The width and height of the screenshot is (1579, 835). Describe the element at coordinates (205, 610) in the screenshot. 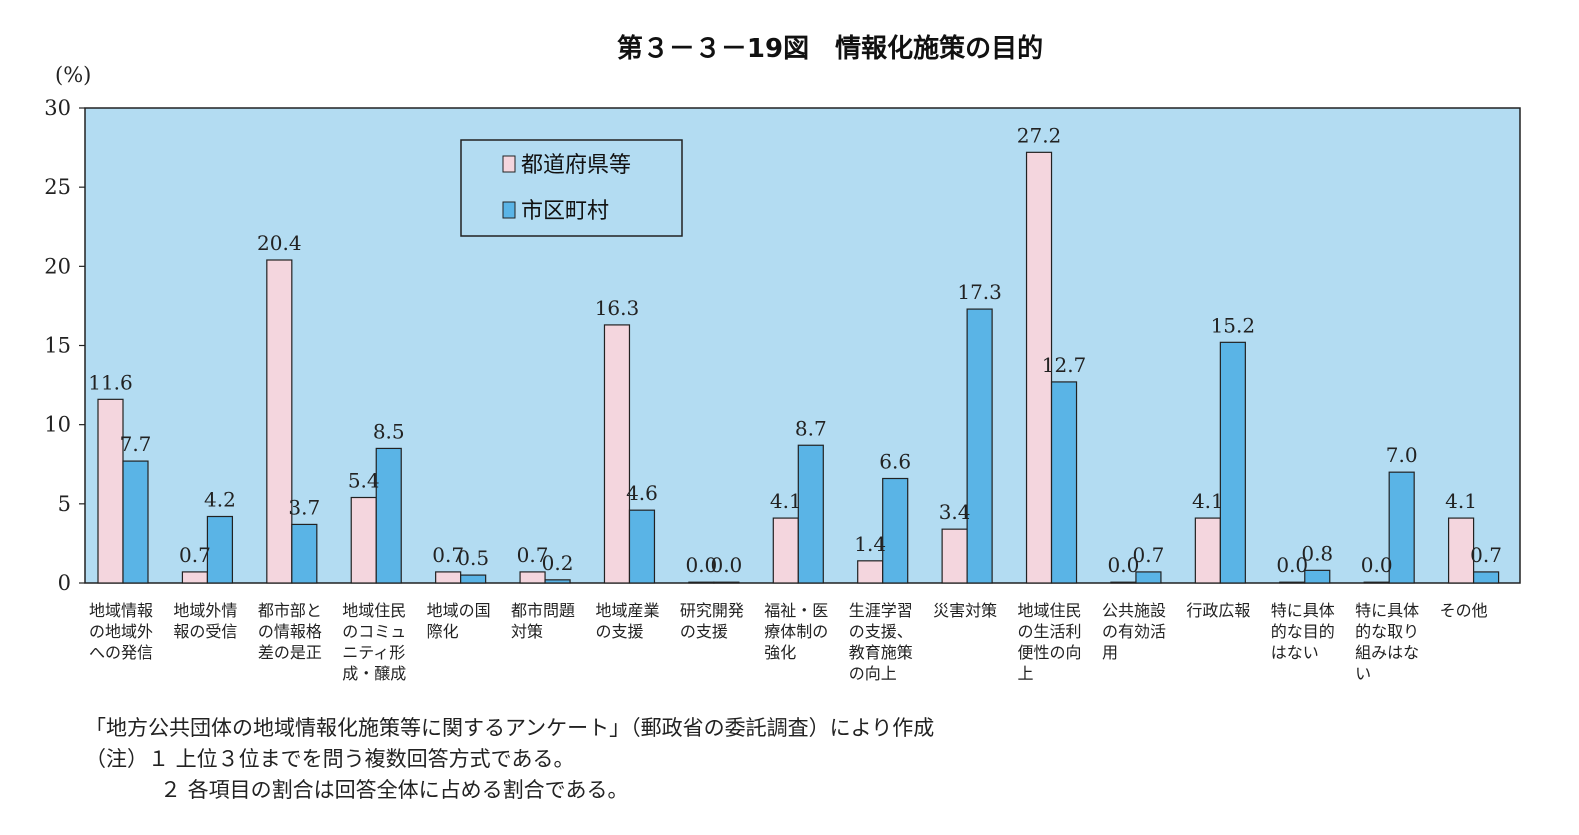

I see `category-label-line: 地域外情` at that location.